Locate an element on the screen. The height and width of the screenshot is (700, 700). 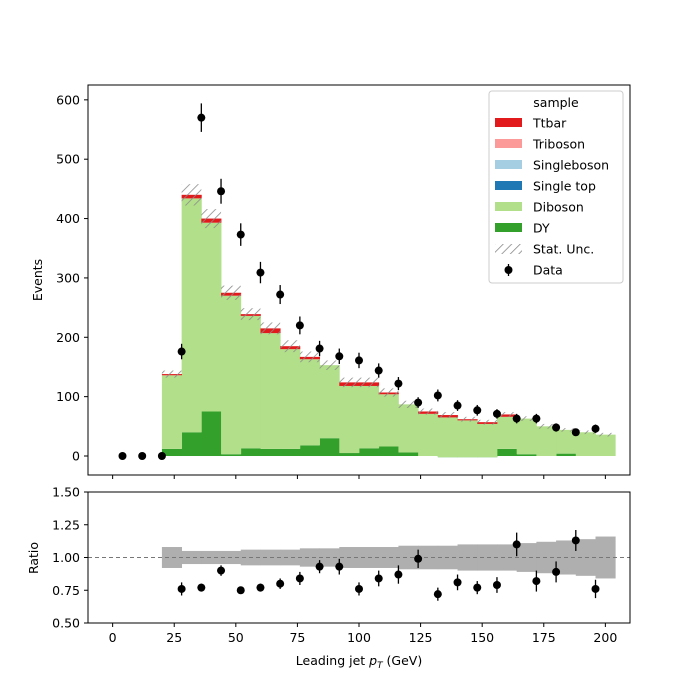
legend-label: Stat. Unc. is located at coordinates (563, 249).